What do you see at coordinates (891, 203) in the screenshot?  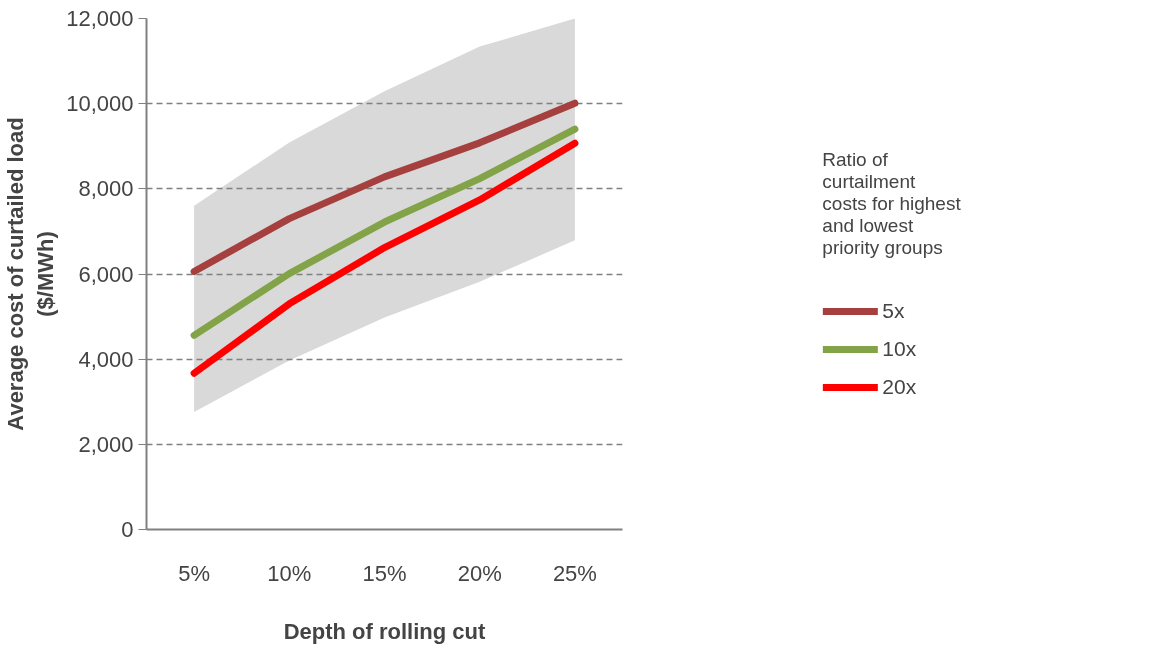 I see `legend-title: Ratio of curtailment costs for highest and lowest priority groups` at bounding box center [891, 203].